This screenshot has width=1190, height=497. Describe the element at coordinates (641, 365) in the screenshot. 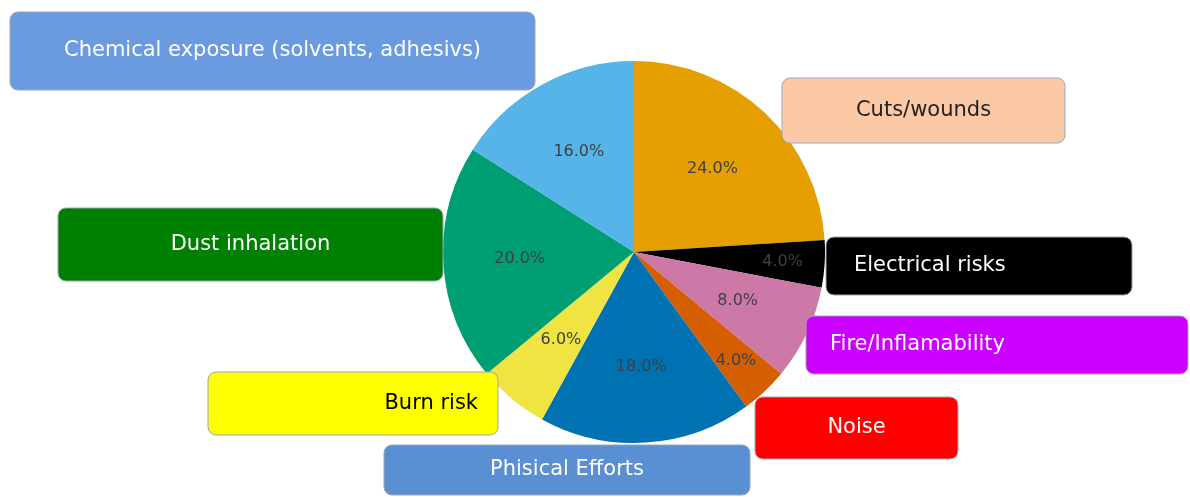

I see `data-label: 18.0%` at that location.